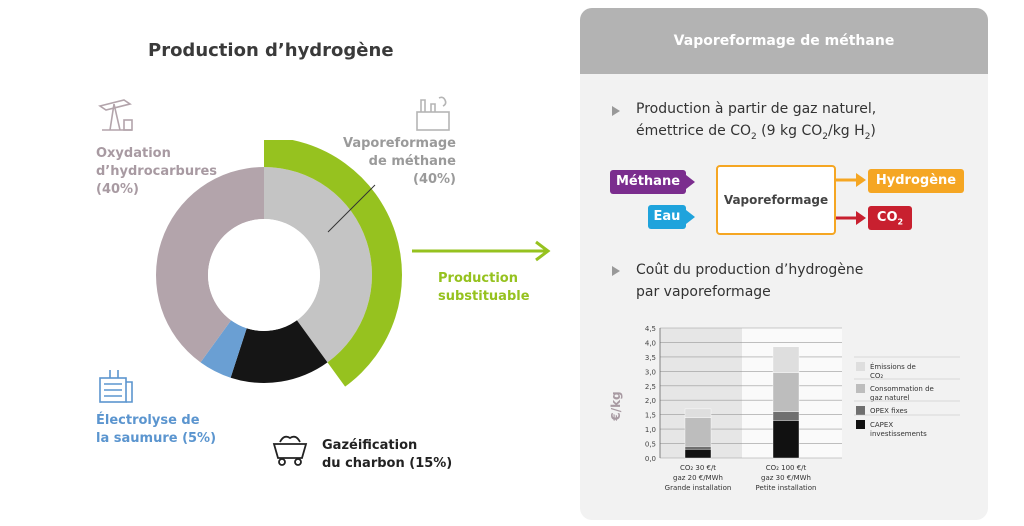 Image resolution: width=1024 pixels, height=526 pixels. Describe the element at coordinates (876, 376) in the screenshot. I see `legend-label: CO₂` at that location.